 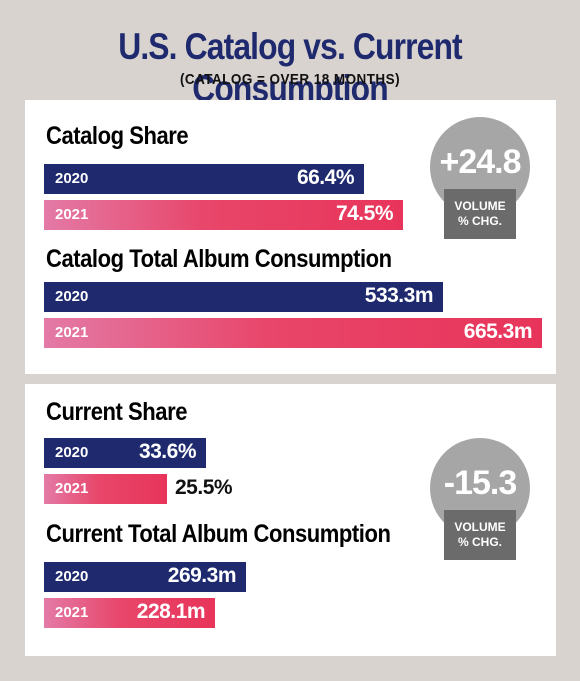 What do you see at coordinates (219, 259) in the screenshot?
I see `catalog-consumption-label: Catalog Total Album Consumption` at bounding box center [219, 259].